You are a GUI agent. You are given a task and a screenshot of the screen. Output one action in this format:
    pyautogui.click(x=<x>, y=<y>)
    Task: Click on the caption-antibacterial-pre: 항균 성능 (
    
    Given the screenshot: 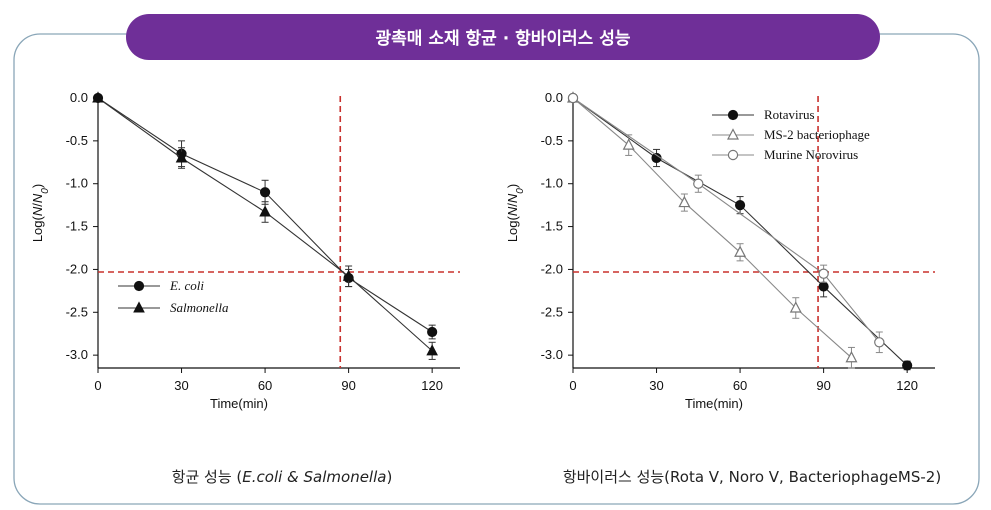 What is the action you would take?
    pyautogui.click(x=207, y=477)
    